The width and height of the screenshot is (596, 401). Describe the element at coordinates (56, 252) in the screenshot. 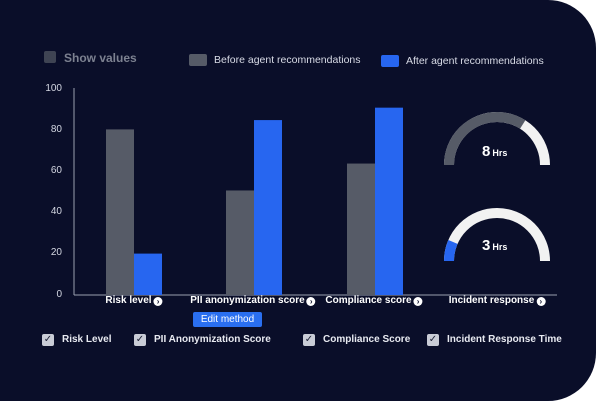

I see `y-tick-label: 20` at that location.